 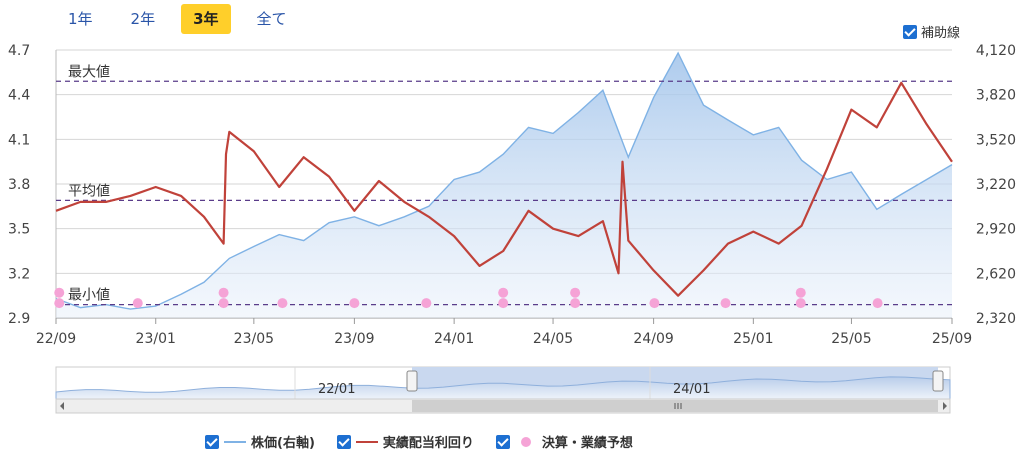 What do you see at coordinates (945, 406) in the screenshot?
I see `scroll-right-arrow-icon` at bounding box center [945, 406].